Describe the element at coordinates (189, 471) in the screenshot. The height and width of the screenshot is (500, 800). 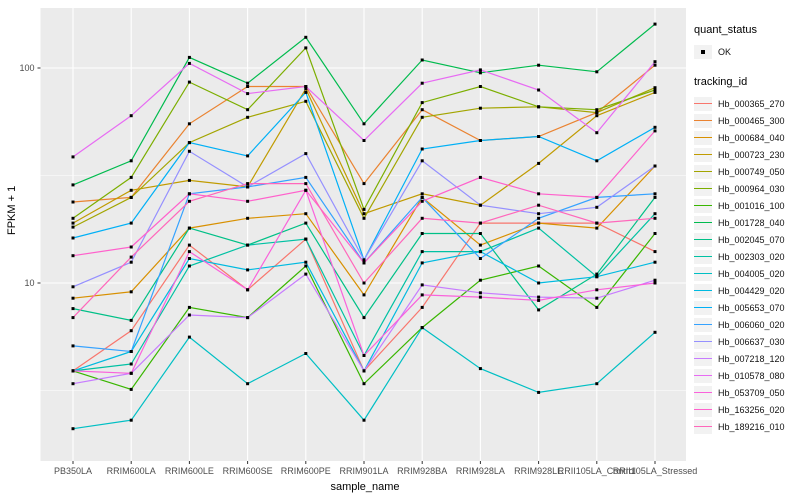
I see `x-tick-label: RRIM600LE` at that location.